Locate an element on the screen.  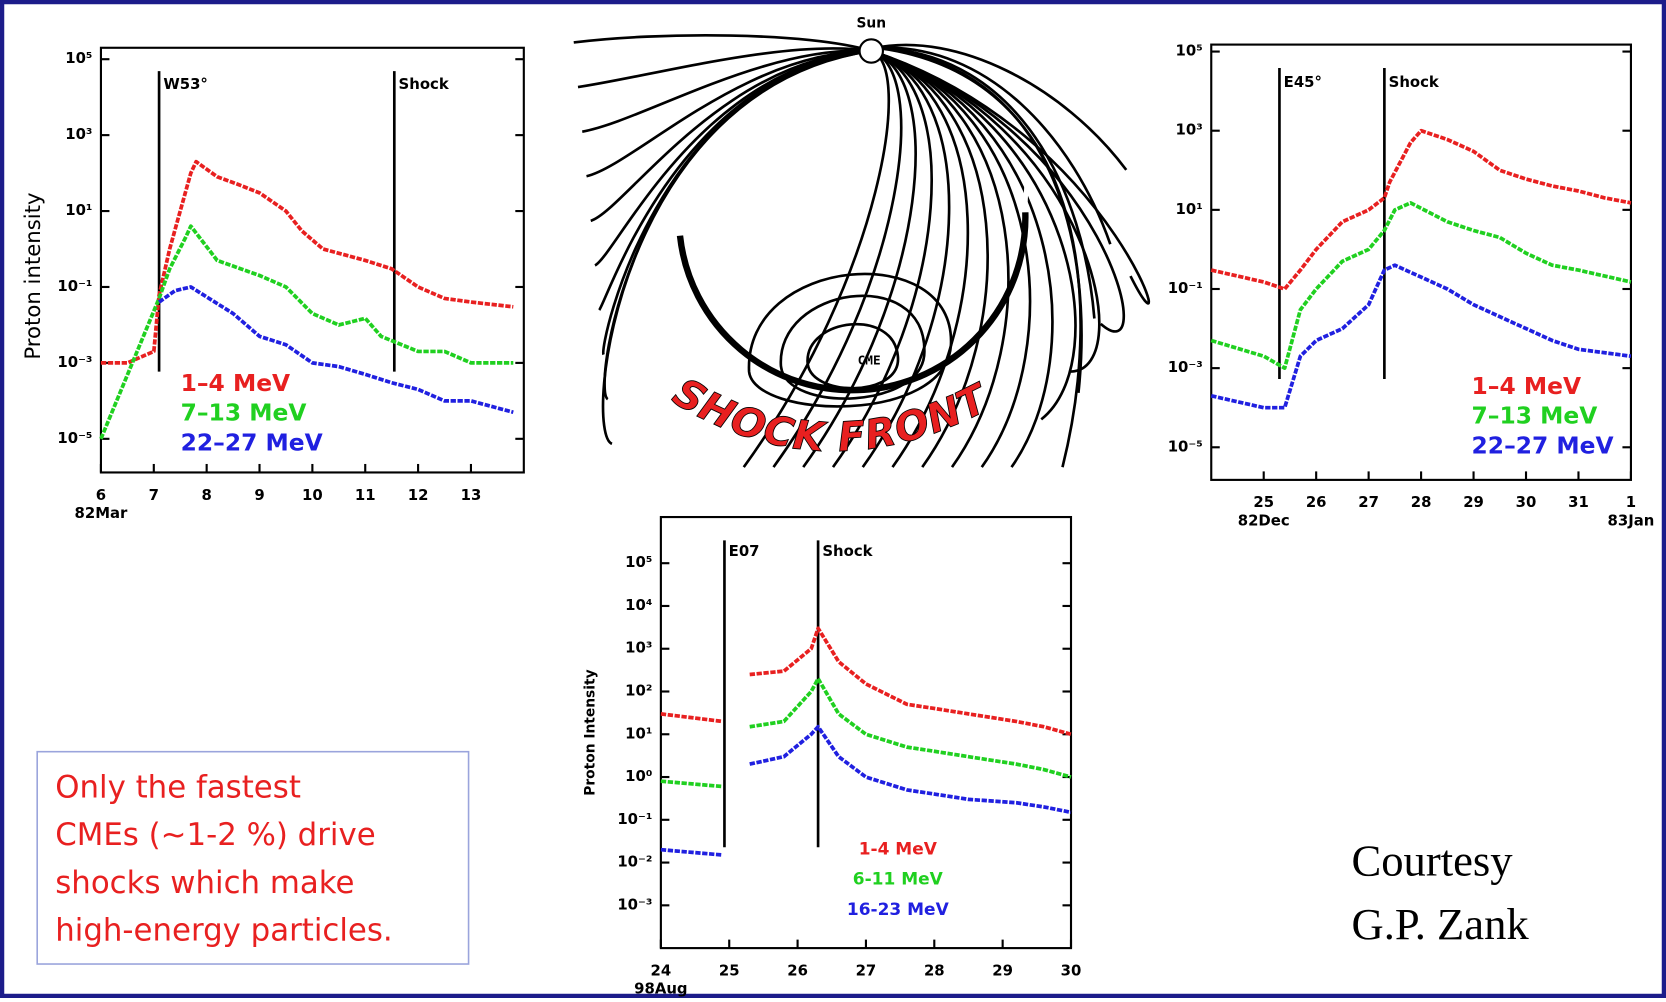
x-sublabel: 98Aug is located at coordinates (660, 989).